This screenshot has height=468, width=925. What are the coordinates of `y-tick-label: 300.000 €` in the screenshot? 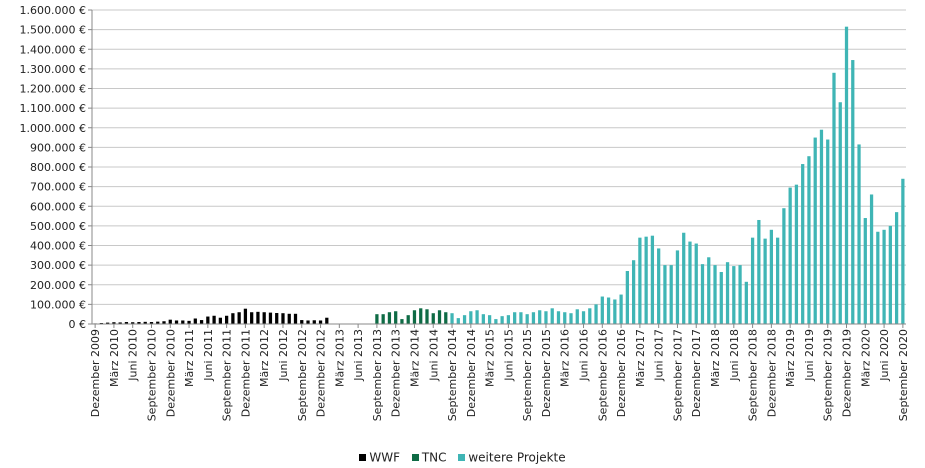 It's located at (58, 265).